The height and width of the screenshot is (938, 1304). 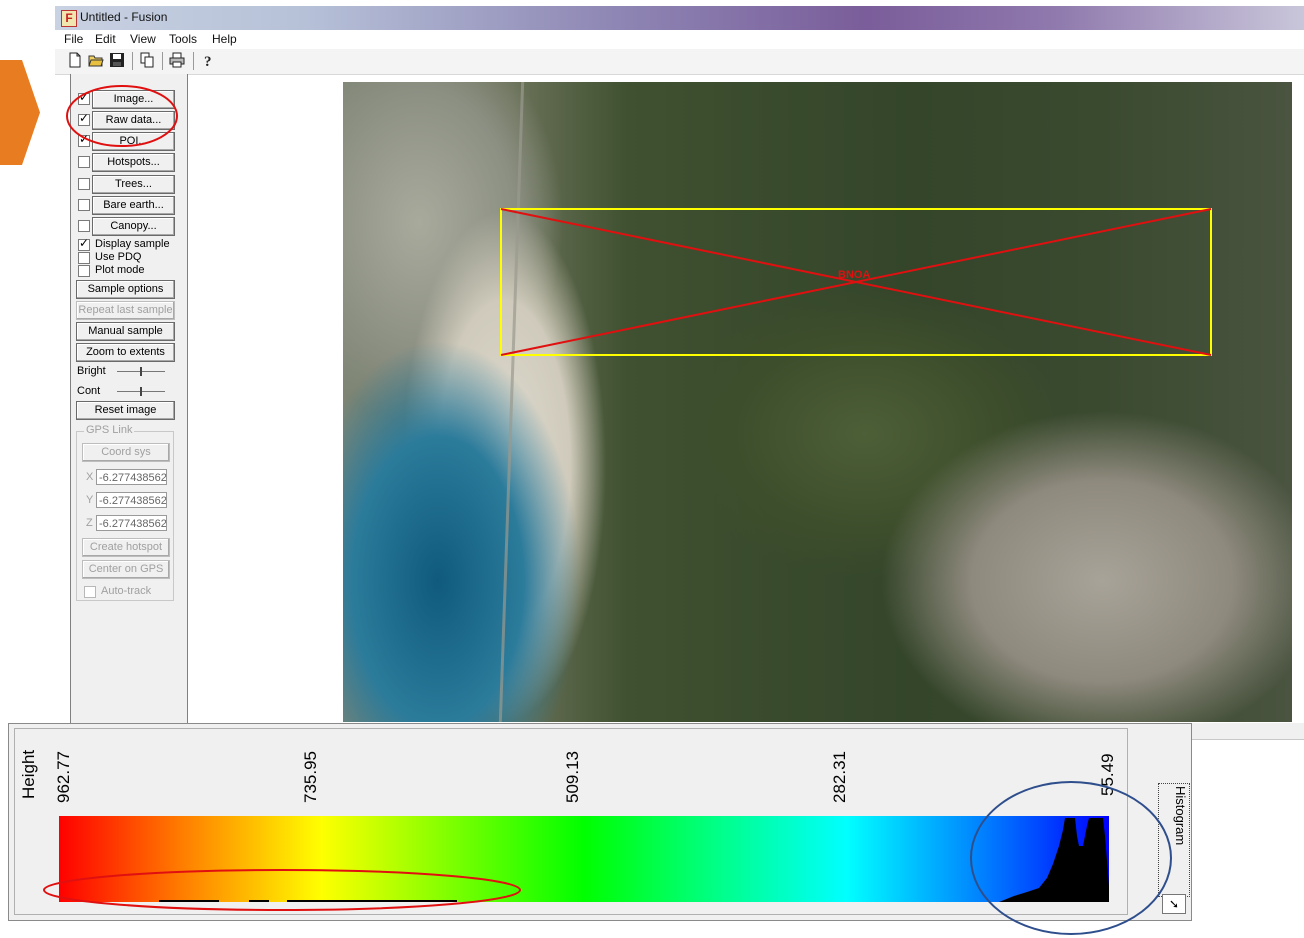 I want to click on raw-data-checkbox, so click(x=84, y=118).